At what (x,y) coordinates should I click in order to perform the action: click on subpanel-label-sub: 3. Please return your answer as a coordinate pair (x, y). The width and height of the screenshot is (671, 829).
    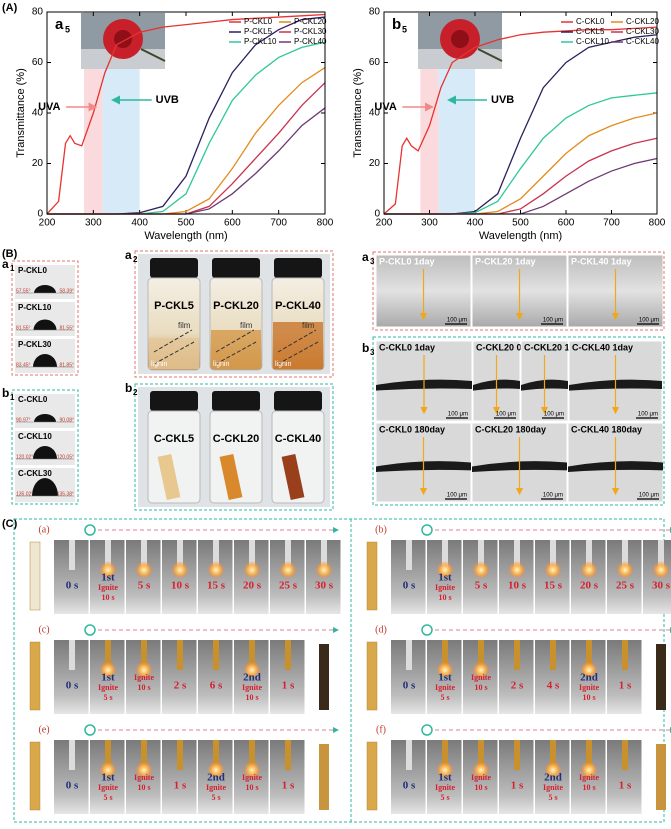
    Looking at the image, I should click on (372, 261).